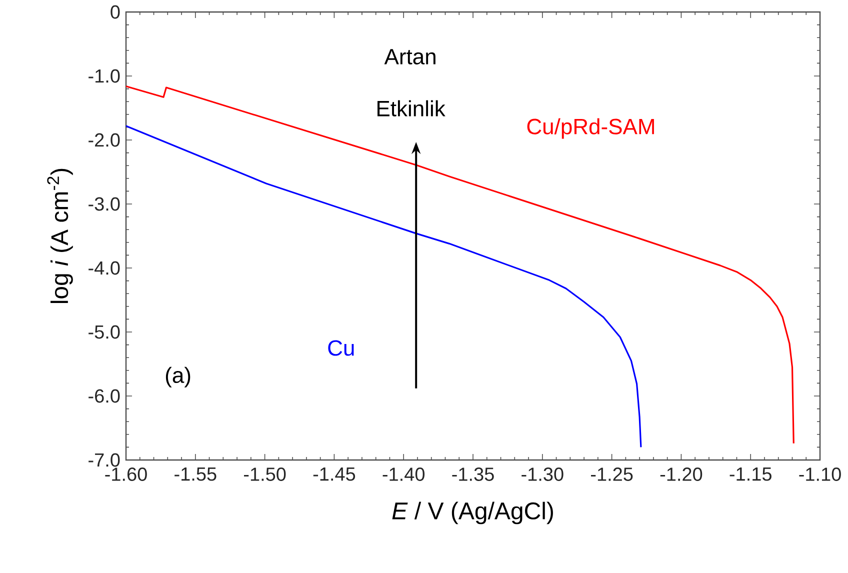 This screenshot has width=848, height=573. Describe the element at coordinates (60, 236) in the screenshot. I see `y-axis-title: log i (A cm$^{-2}$)` at that location.